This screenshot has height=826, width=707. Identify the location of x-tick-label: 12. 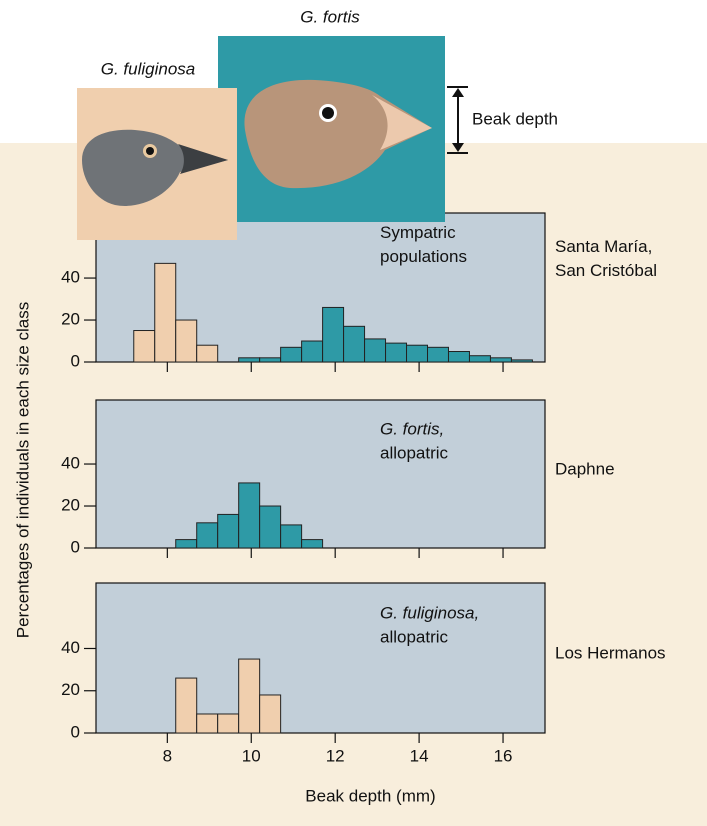
(335, 755).